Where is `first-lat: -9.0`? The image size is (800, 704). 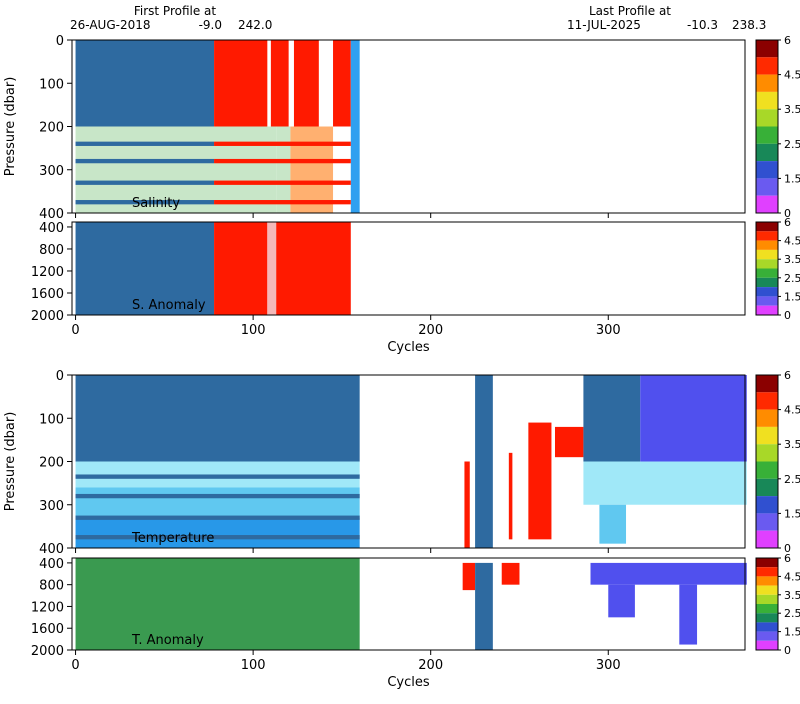 first-lat: -9.0 is located at coordinates (210, 25).